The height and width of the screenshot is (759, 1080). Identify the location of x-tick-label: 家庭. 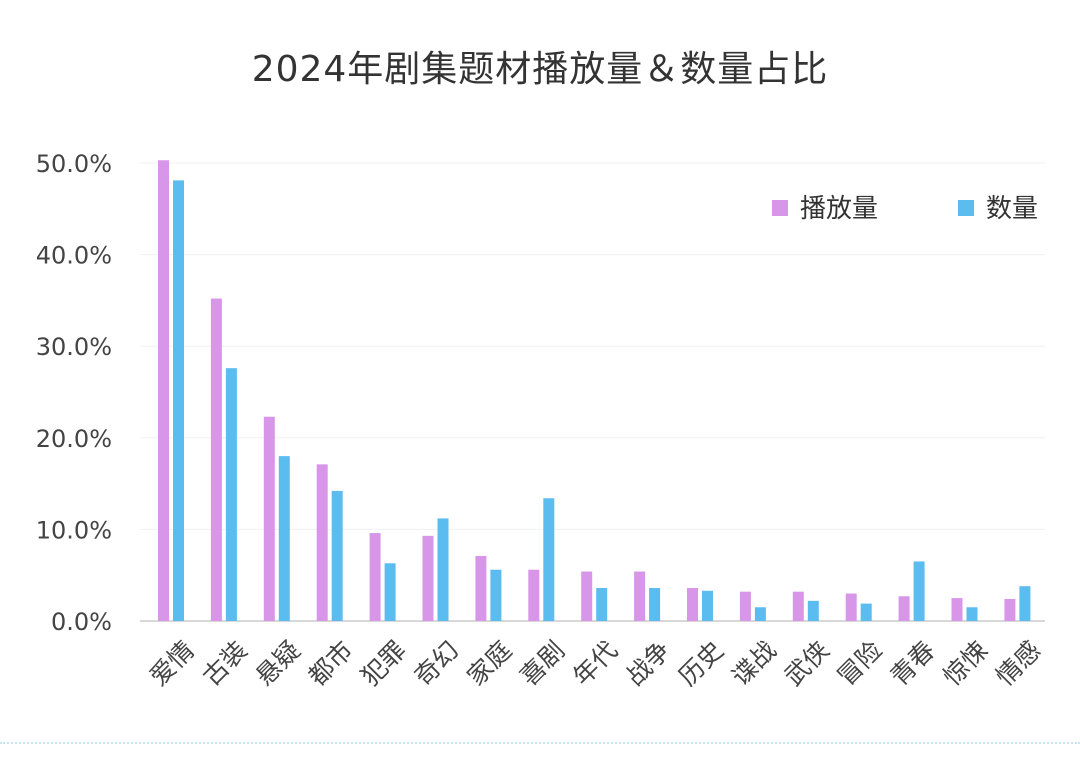
(489, 663).